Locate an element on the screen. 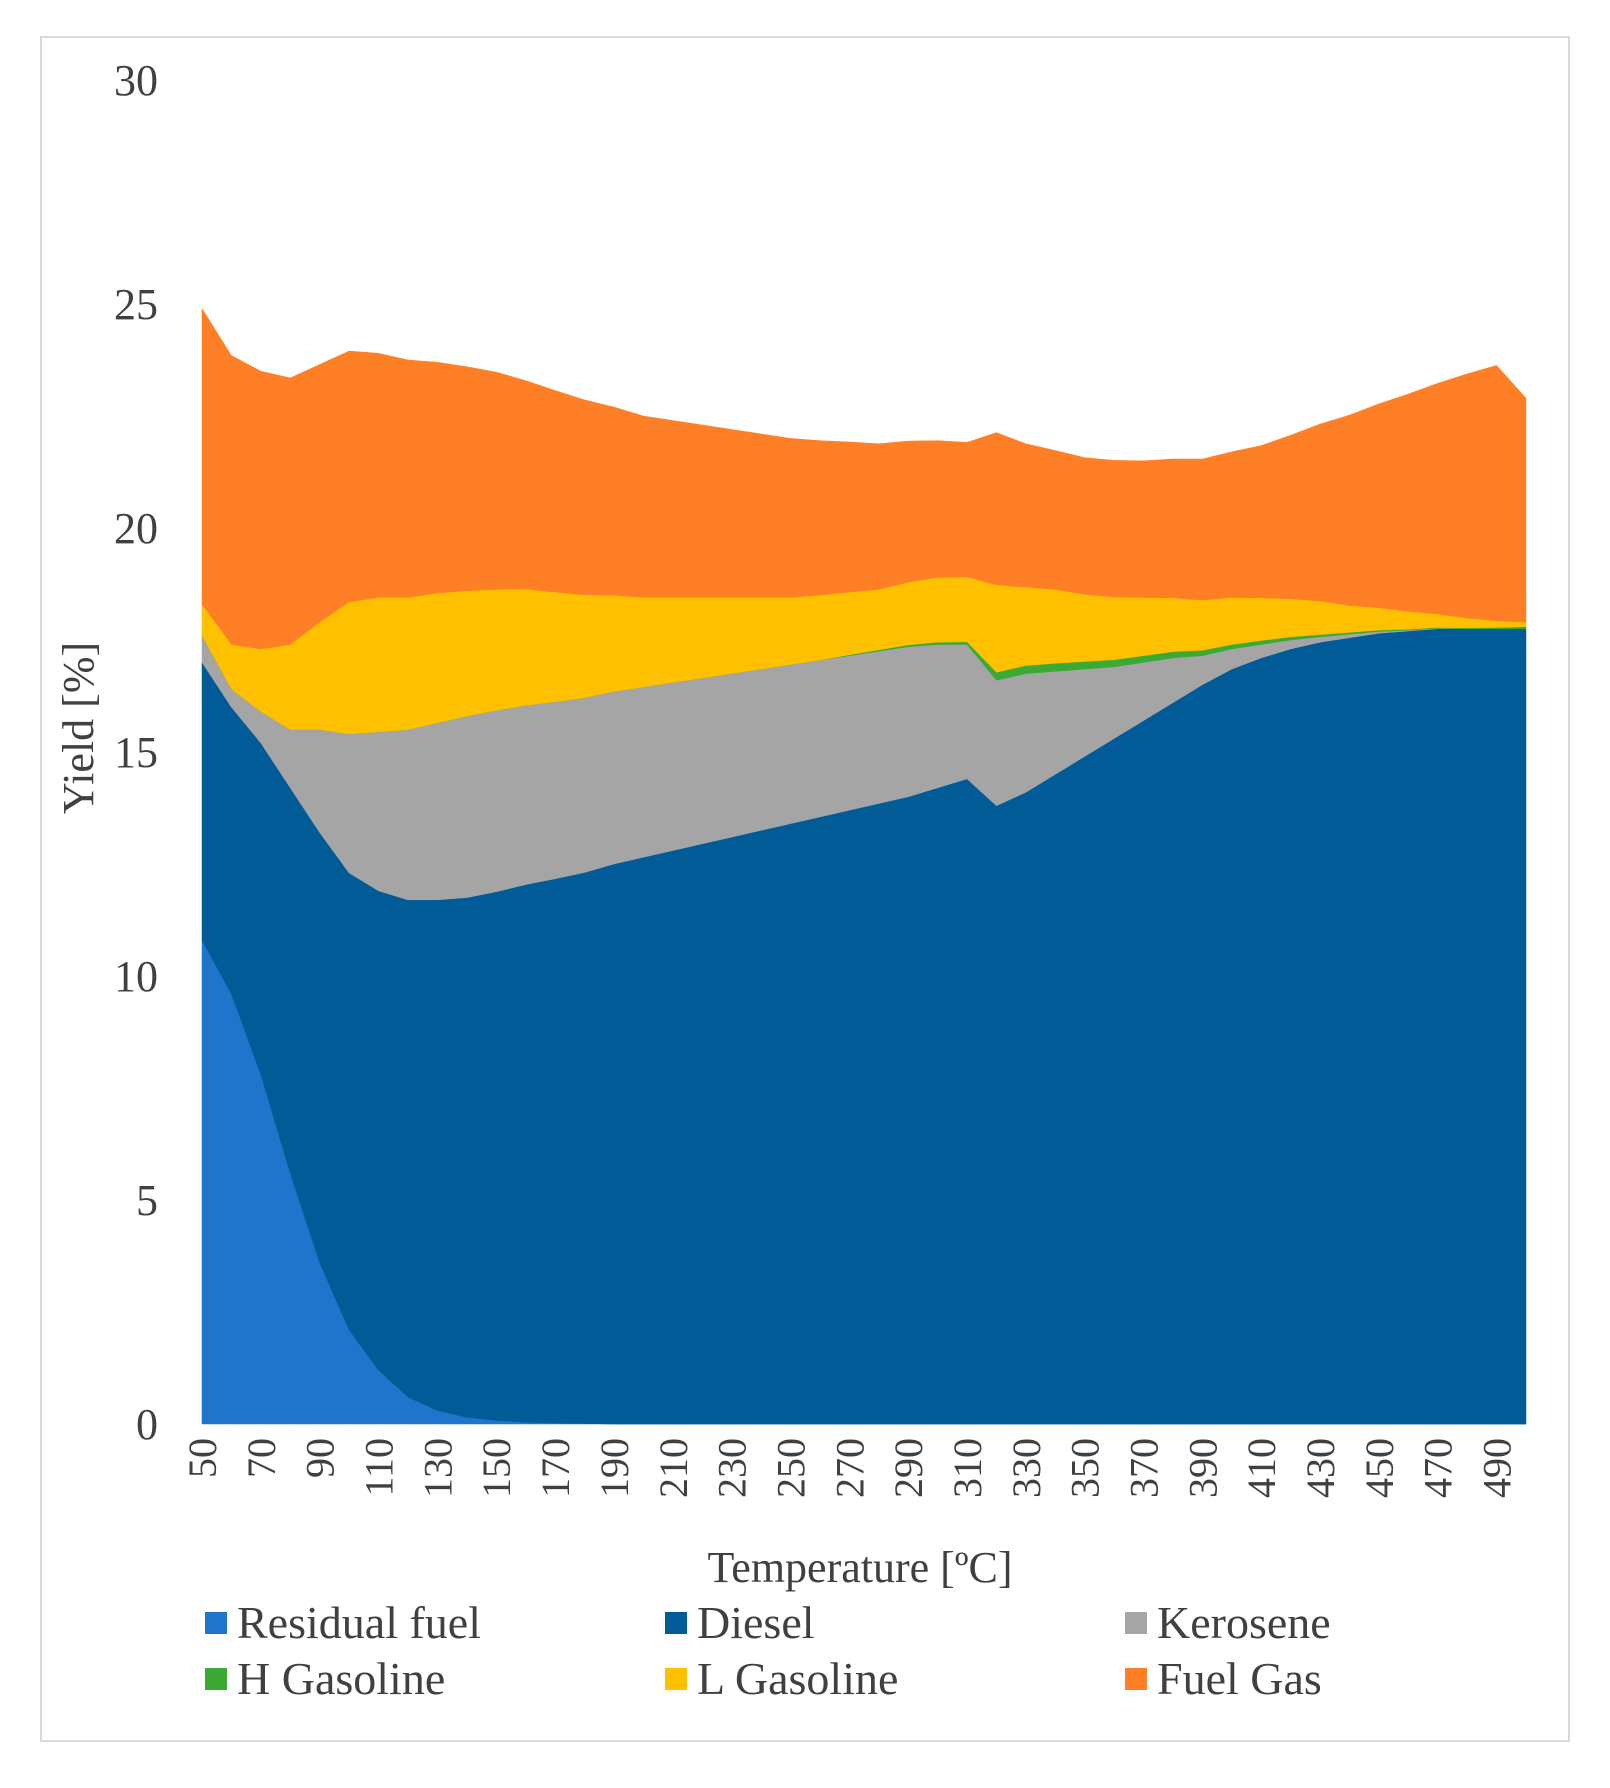  legend-swatch-residual-fuel is located at coordinates (216, 1623).